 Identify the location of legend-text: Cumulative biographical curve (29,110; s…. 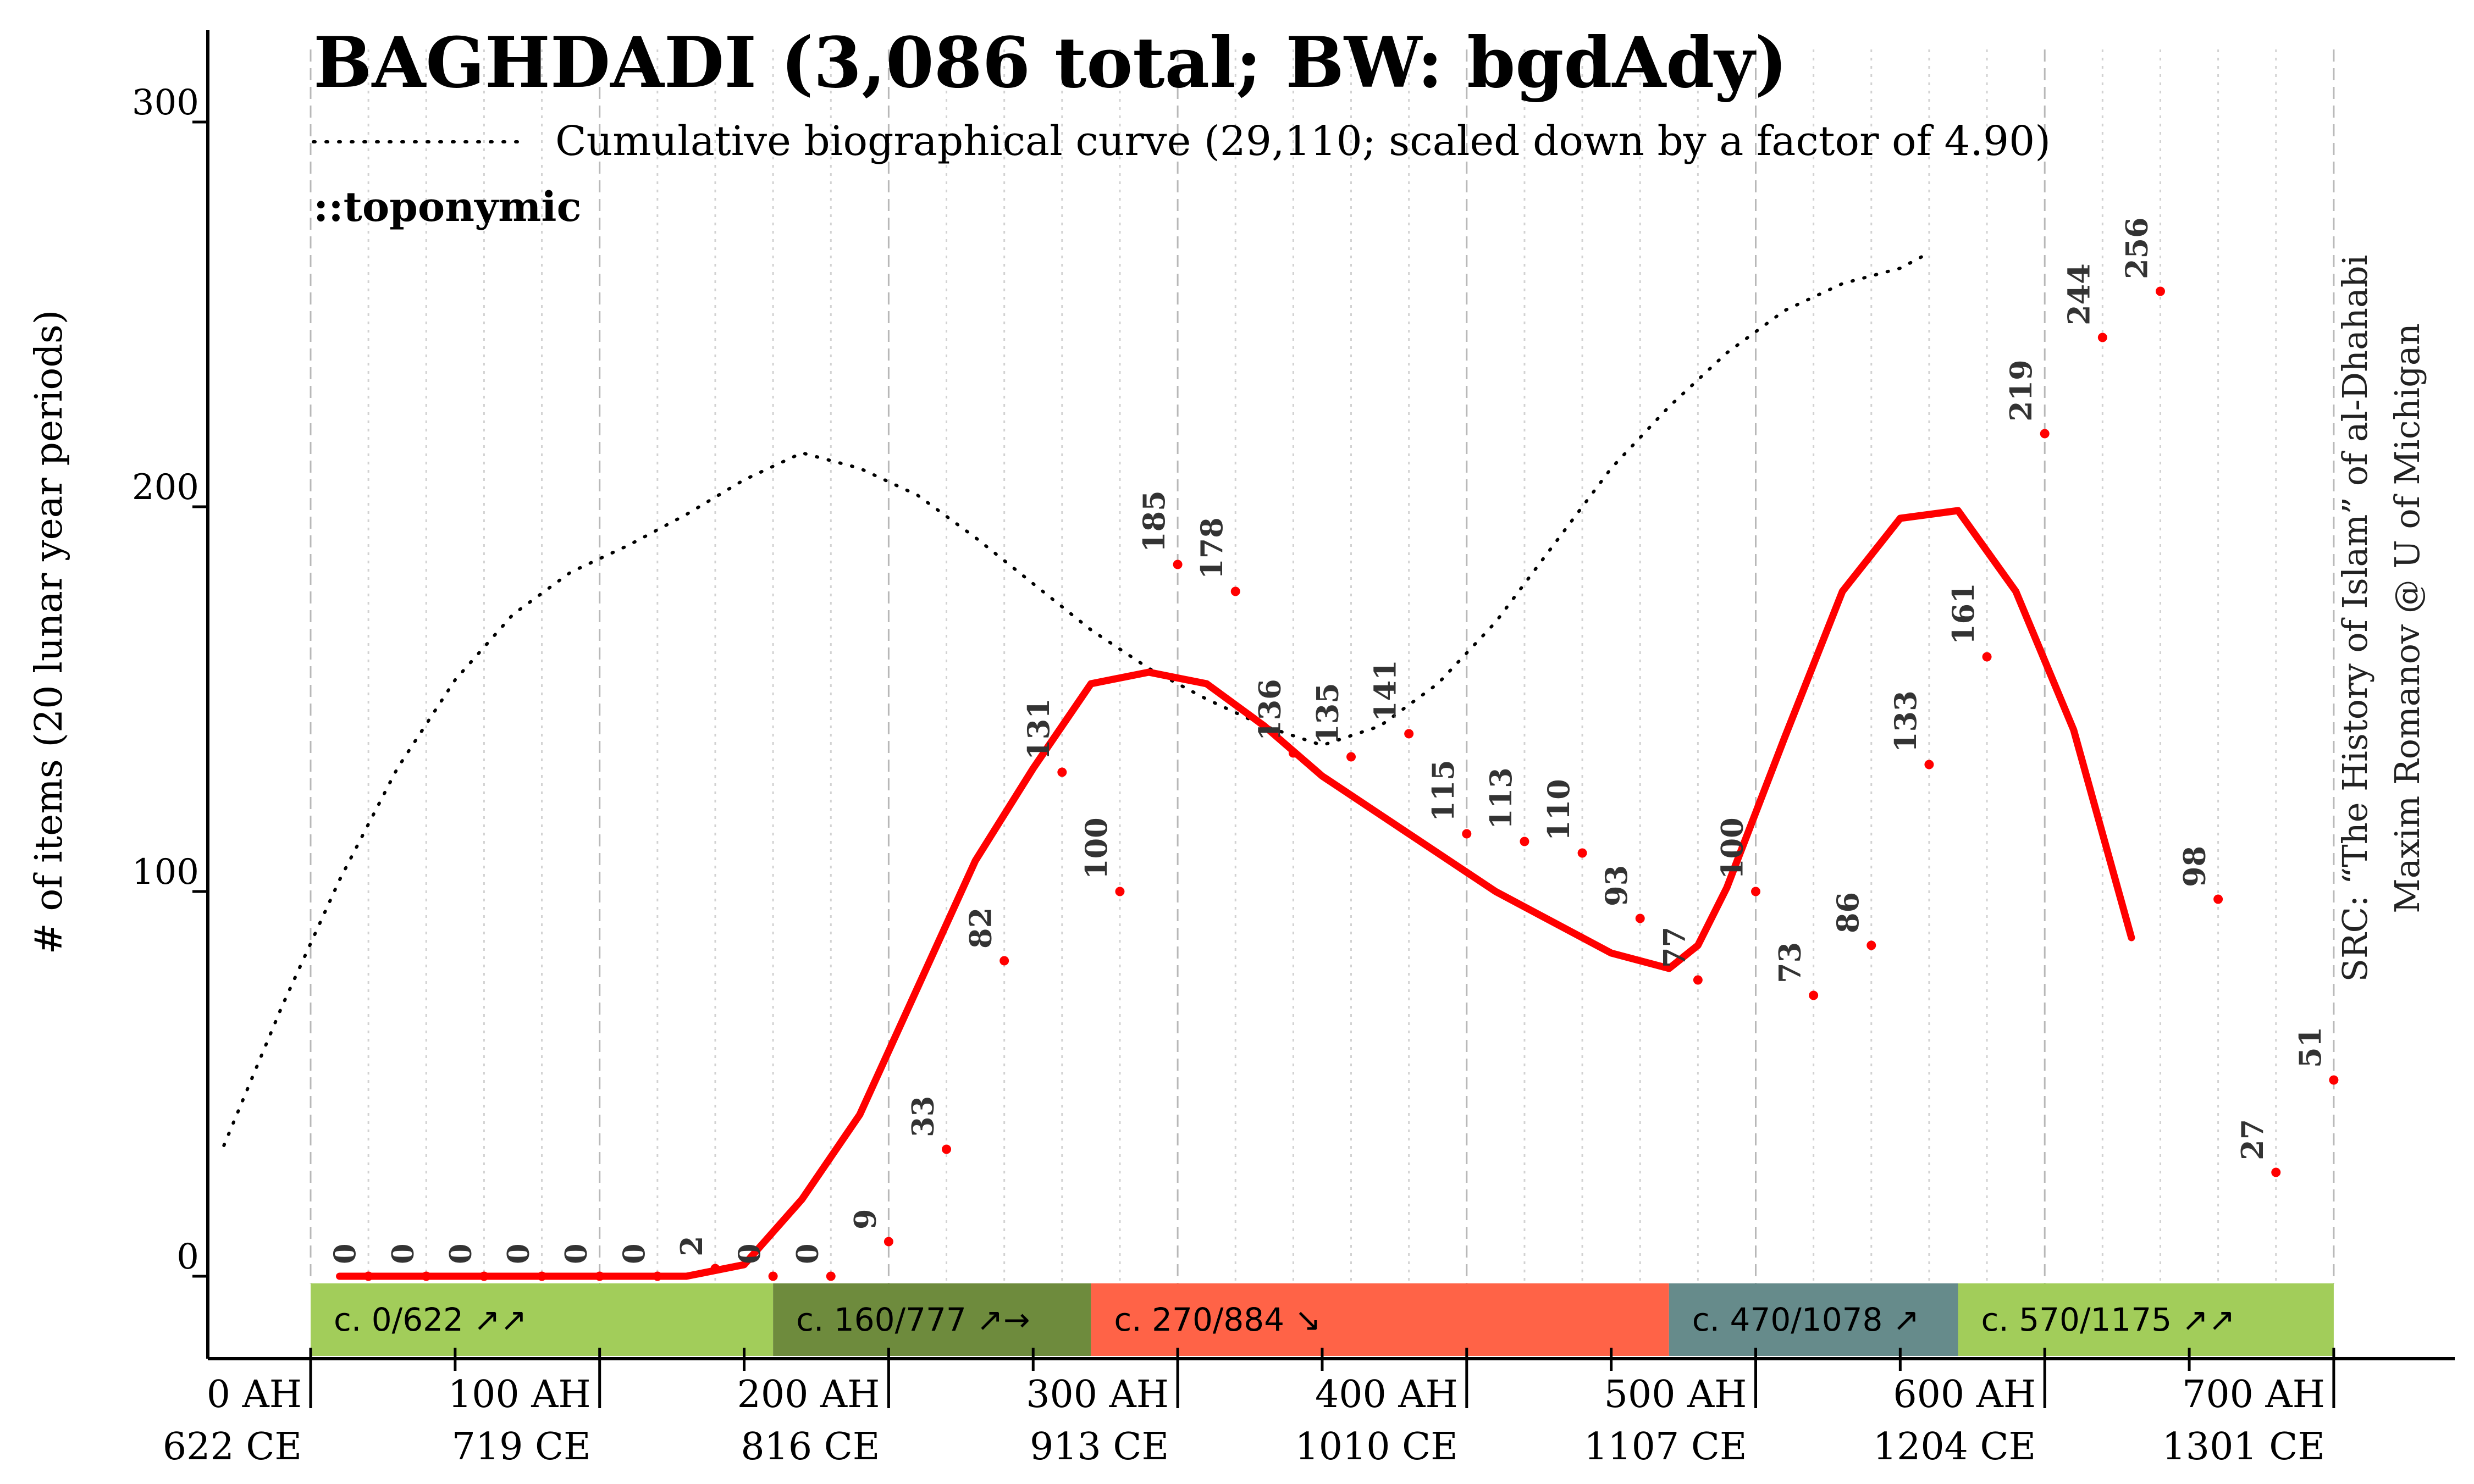
(1303, 141).